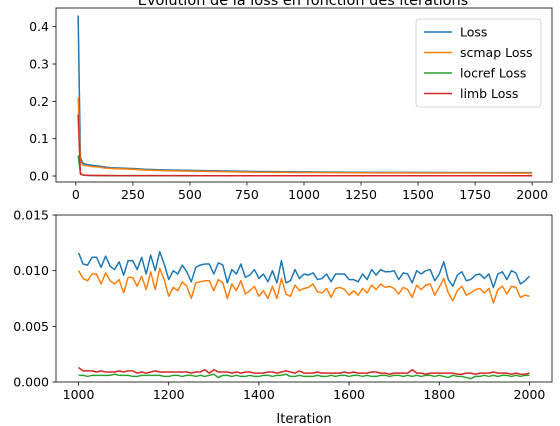  What do you see at coordinates (39, 138) in the screenshot?
I see `top-y-tick-label: 0.1` at bounding box center [39, 138].